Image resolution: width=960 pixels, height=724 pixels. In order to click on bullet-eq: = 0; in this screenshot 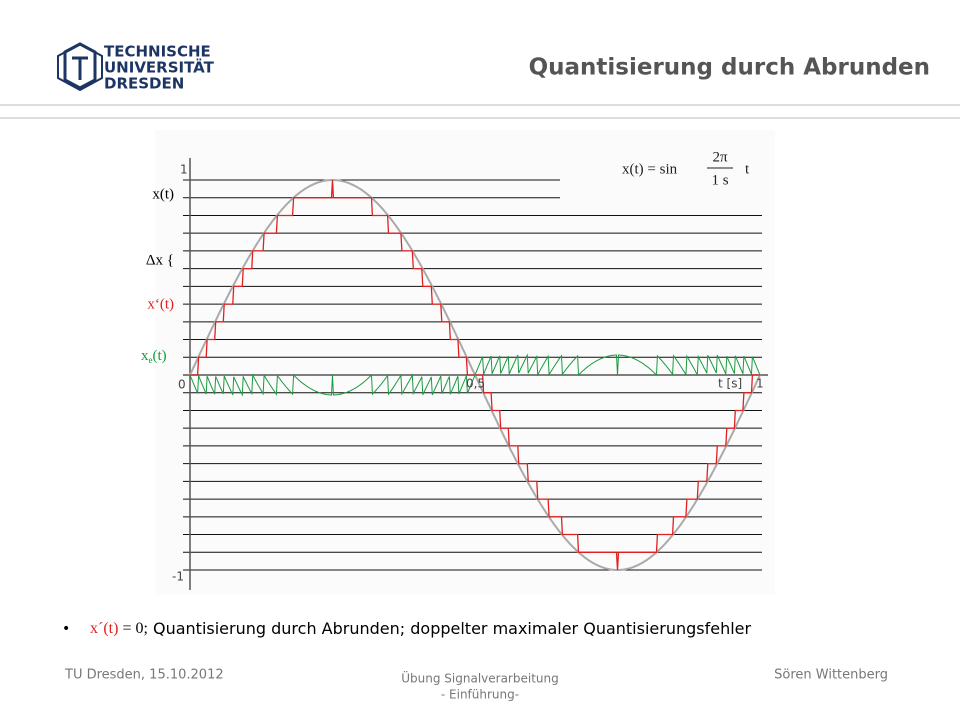, I will do `click(132, 628)`.